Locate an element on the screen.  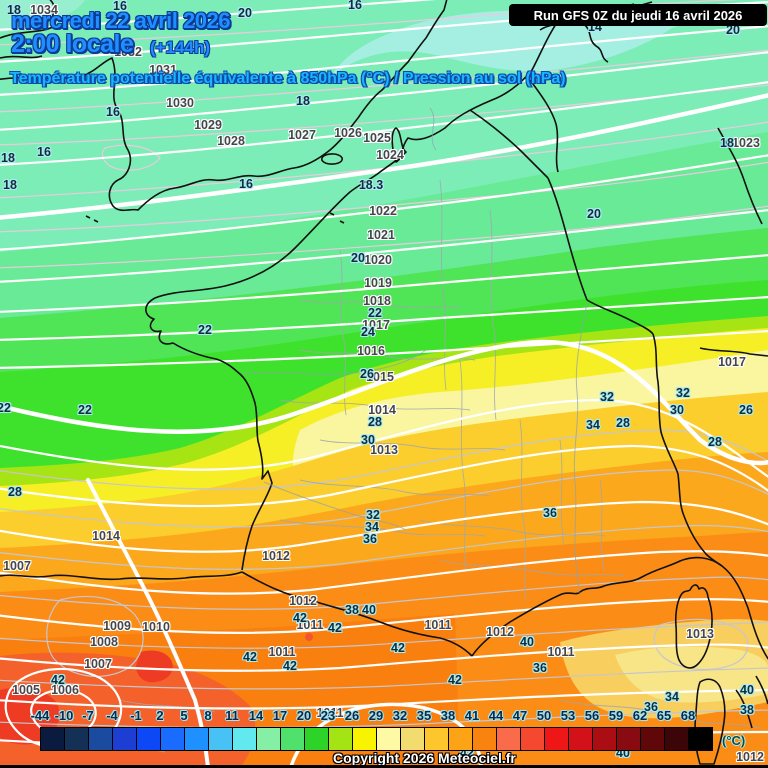
run-info-box: Run GFS 0Z du jeudi 16 avril 2026 is located at coordinates (638, 15).